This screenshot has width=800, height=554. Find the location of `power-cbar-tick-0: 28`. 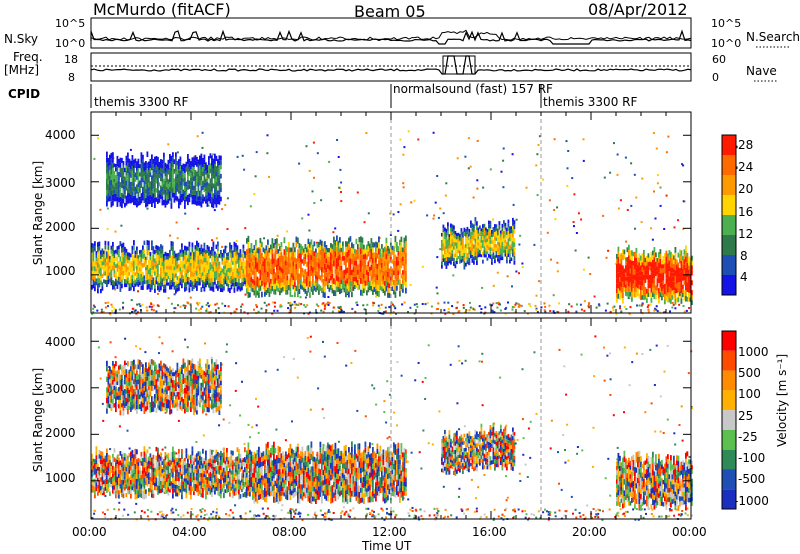

power-cbar-tick-0: 28 is located at coordinates (746, 145).